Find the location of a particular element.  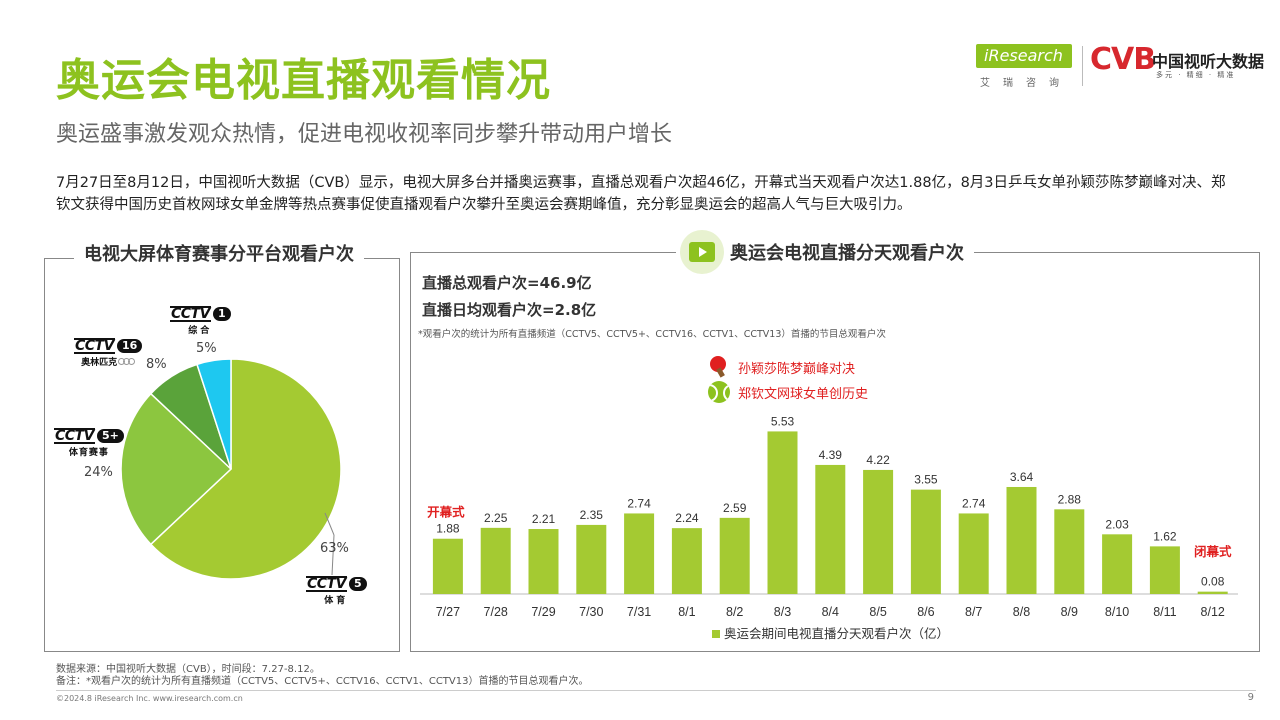

pingpong-paddle-icon is located at coordinates (719, 367).